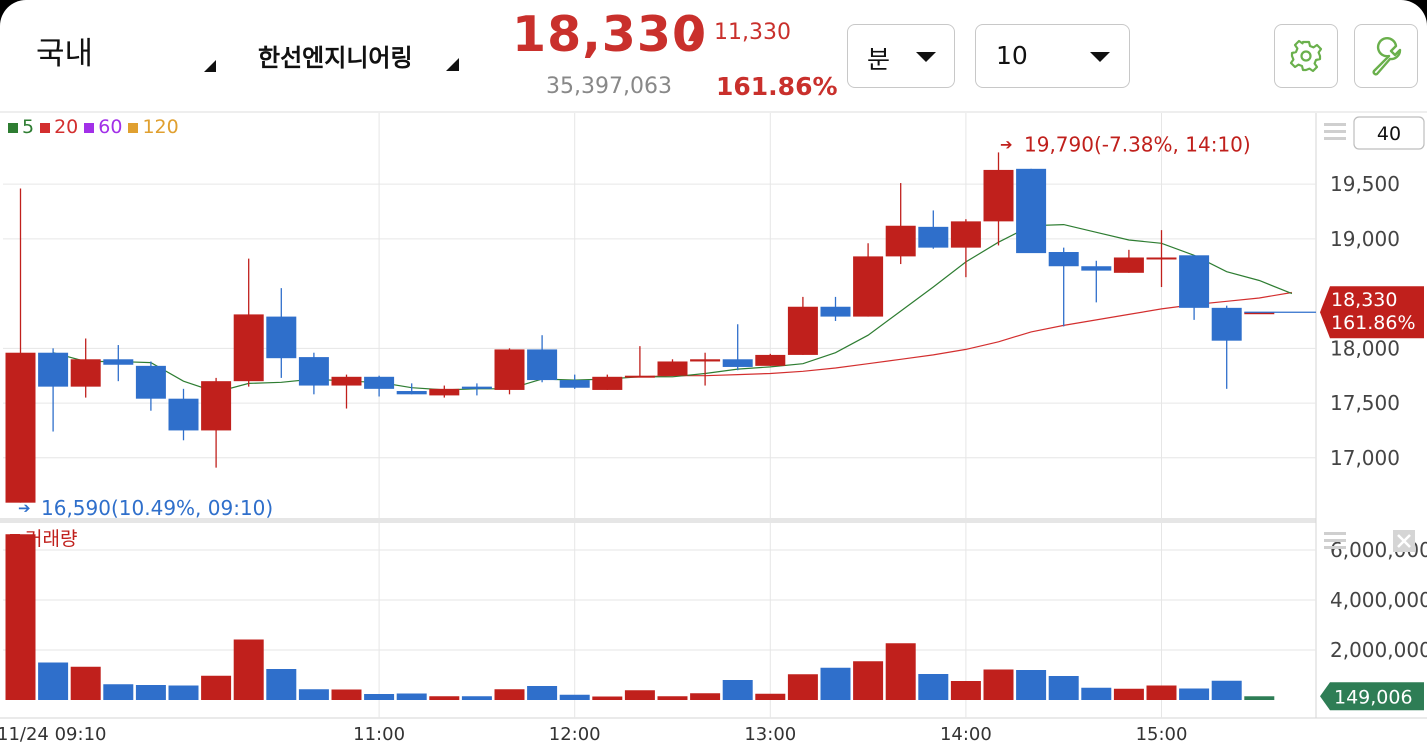 This screenshot has height=756, width=1427. I want to click on market-dropdown-icon, so click(210, 66).